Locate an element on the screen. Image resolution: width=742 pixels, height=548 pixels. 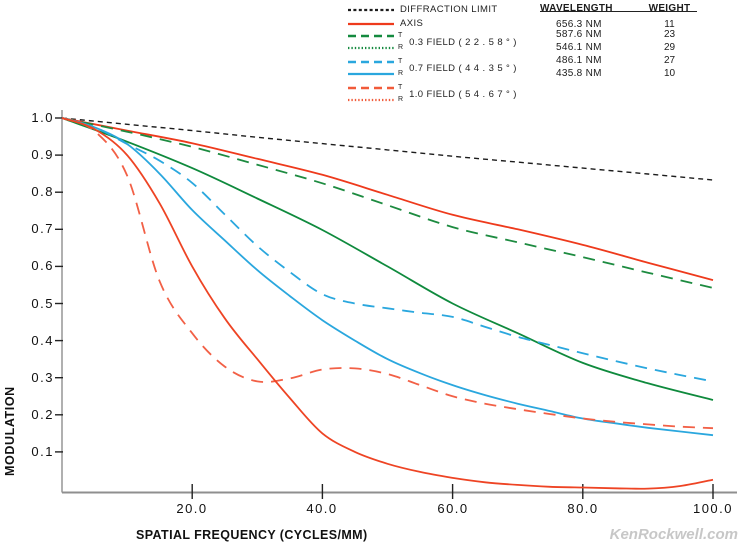
wavelength-value: 587.6 NM is located at coordinates (579, 34).